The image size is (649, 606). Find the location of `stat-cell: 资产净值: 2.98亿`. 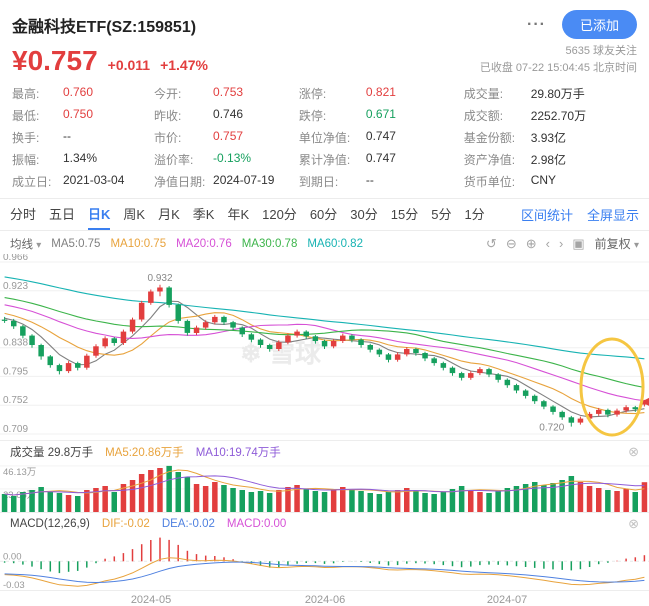

stat-cell: 资产净值: 2.98亿 is located at coordinates (550, 159).